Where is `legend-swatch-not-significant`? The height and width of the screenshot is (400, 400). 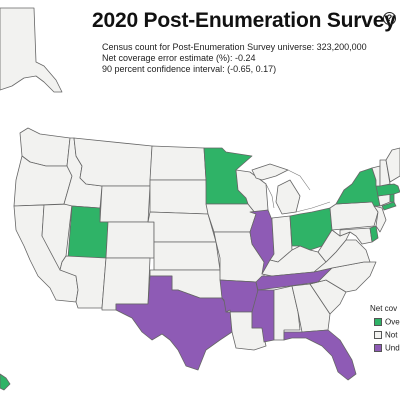
legend-swatch-not-significant is located at coordinates (378, 334).